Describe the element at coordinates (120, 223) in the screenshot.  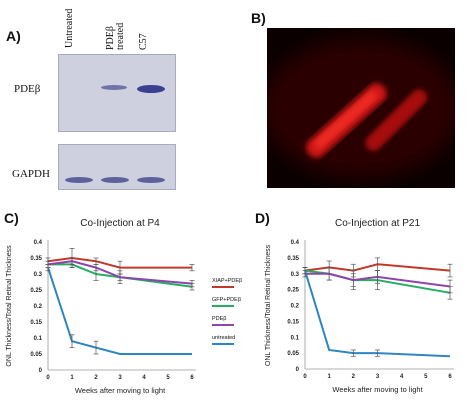
I see `chart-title: Co-Injection at P4` at that location.